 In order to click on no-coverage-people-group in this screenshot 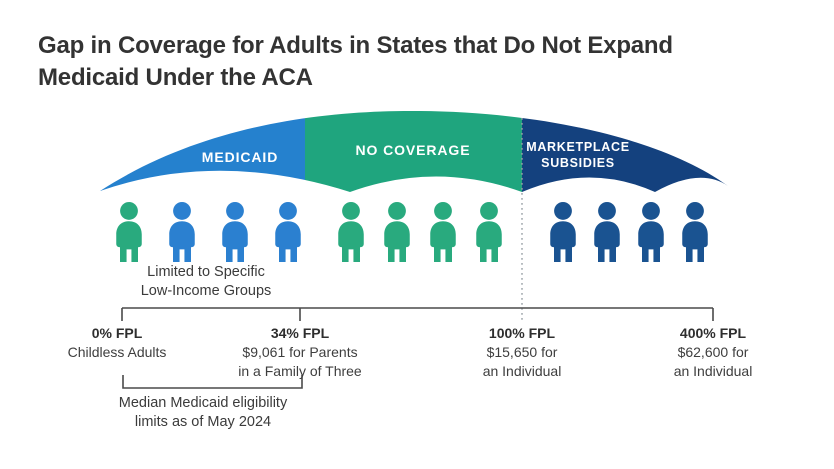, I will do `click(420, 232)`.